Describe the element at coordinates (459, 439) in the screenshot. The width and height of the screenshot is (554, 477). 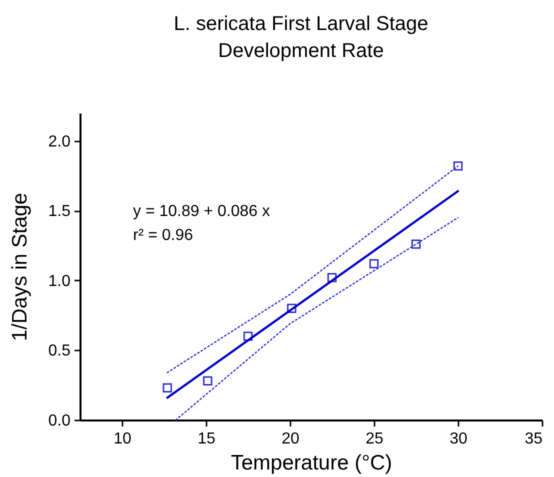
I see `x-tick-label: 30` at that location.